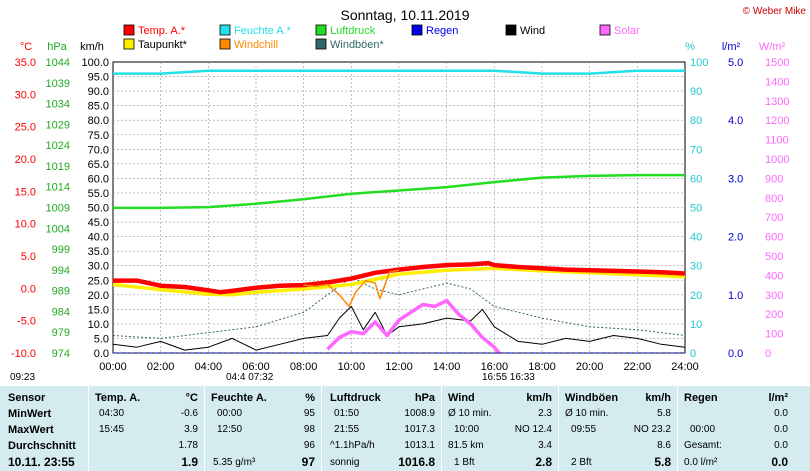  What do you see at coordinates (543, 462) in the screenshot?
I see `wind-current-value: 2.8` at bounding box center [543, 462].